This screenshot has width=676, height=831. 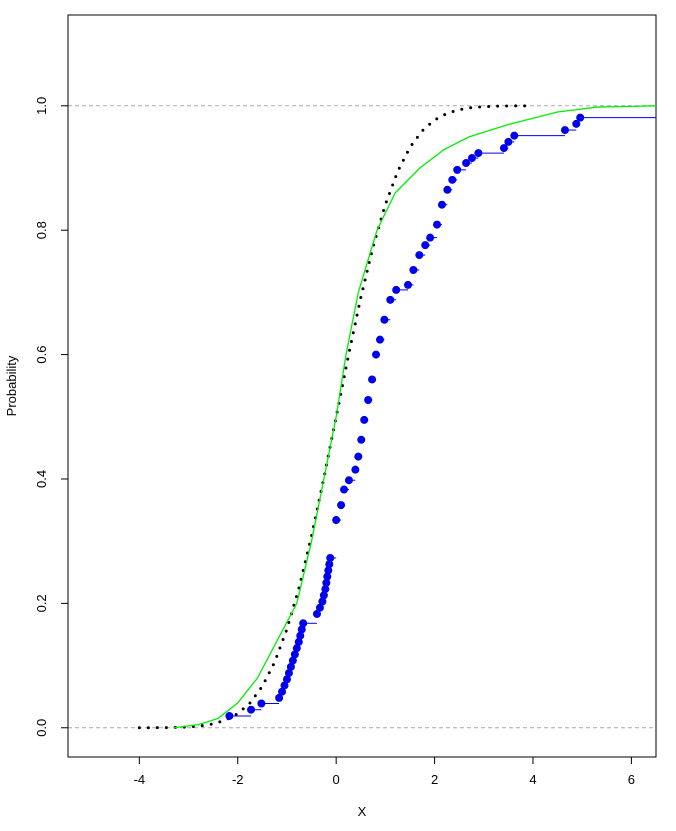 What do you see at coordinates (41, 355) in the screenshot?
I see `y-tick-label: 0.6` at bounding box center [41, 355].